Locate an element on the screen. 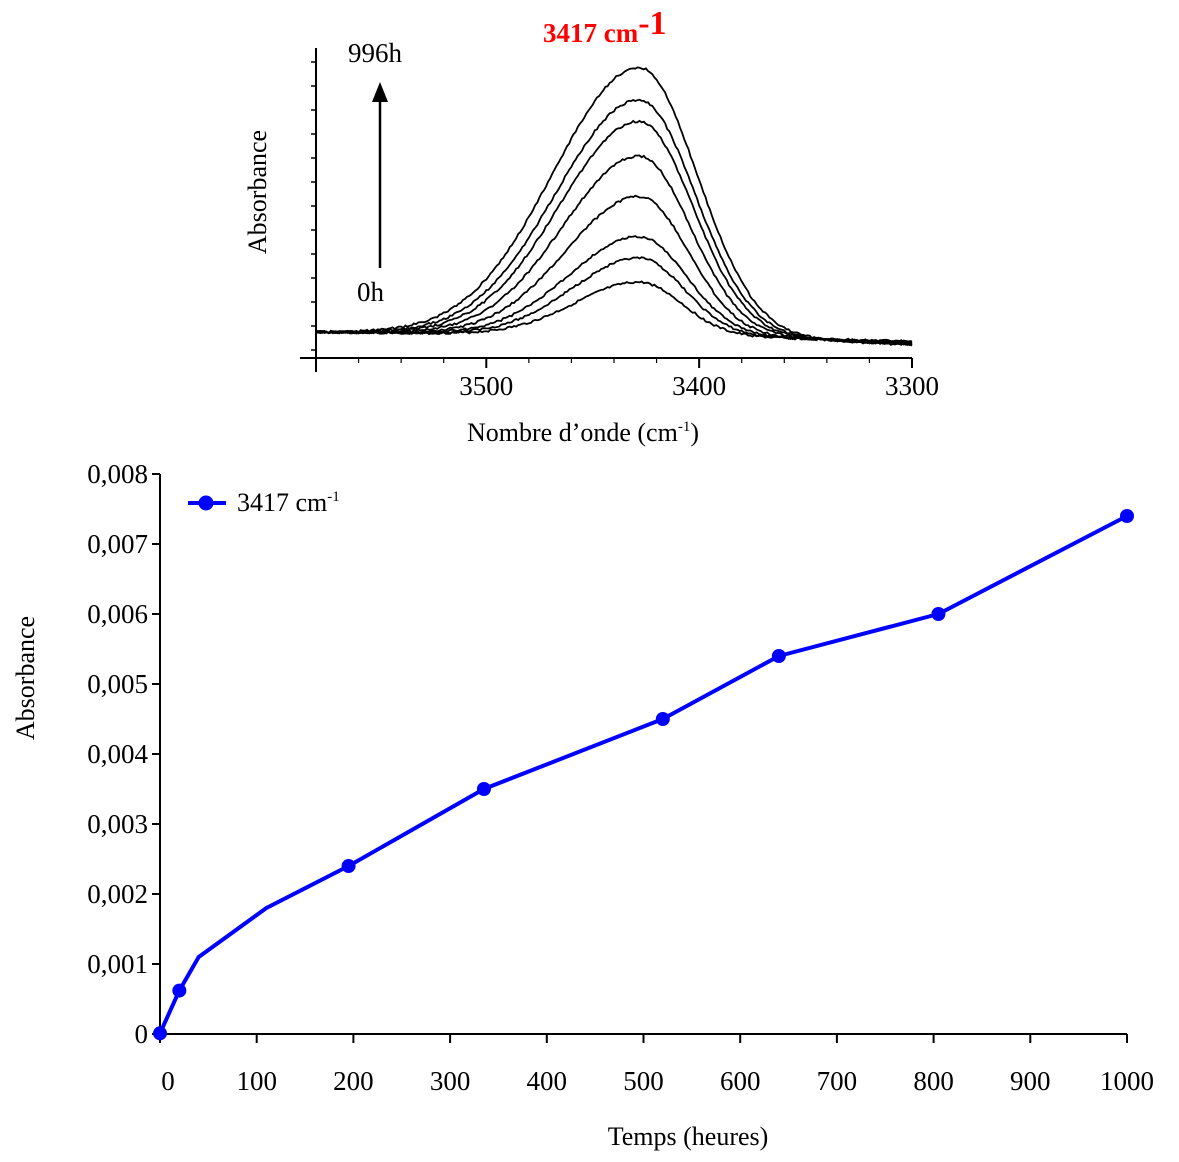 This screenshot has height=1162, width=1179. kinetics-x-tick-label: 800 is located at coordinates (933, 1081).